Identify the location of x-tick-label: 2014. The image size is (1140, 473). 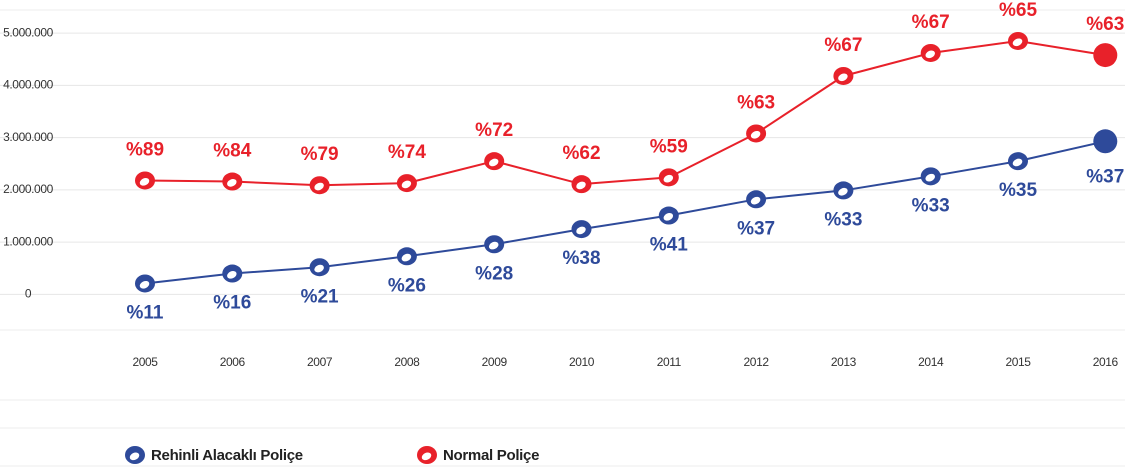
(931, 362).